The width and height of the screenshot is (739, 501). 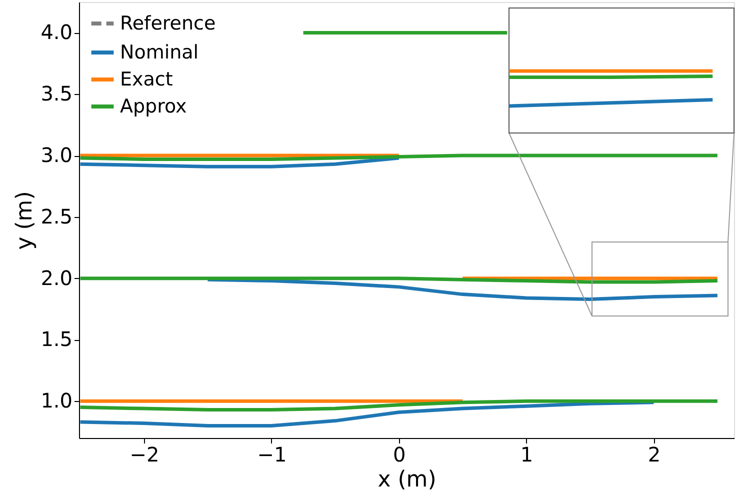 I want to click on y-axis-title: y (m), so click(x=25, y=220).